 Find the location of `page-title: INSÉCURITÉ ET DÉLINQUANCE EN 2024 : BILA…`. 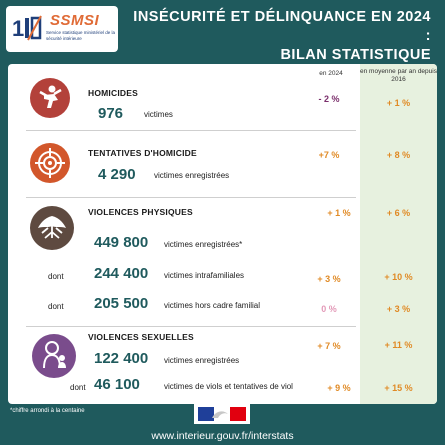

page-title: INSÉCURITÉ ET DÉLINQUANCE EN 2024 : BILA… is located at coordinates (281, 36).